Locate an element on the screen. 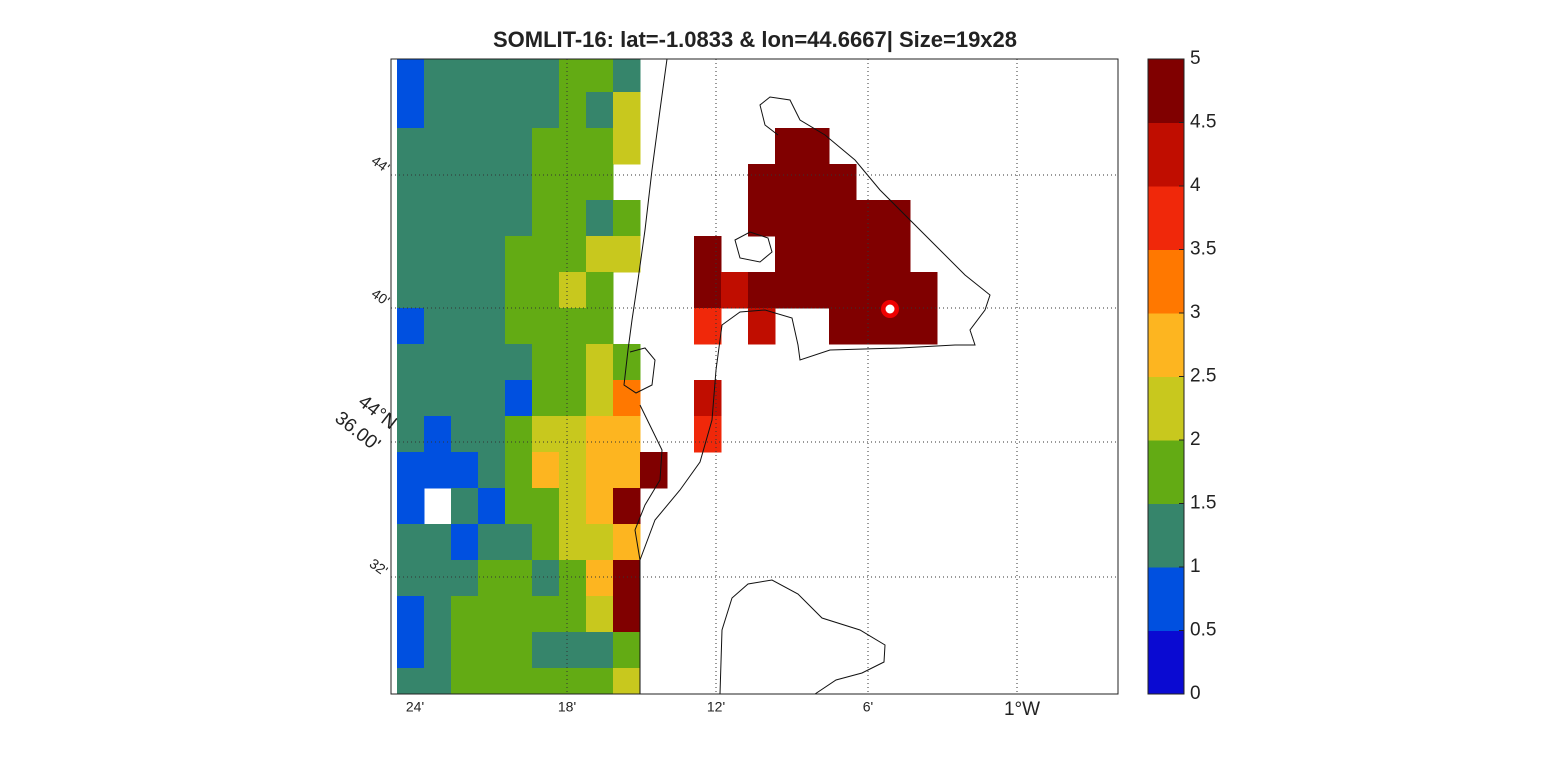 The width and height of the screenshot is (1563, 781). lon-label: 18' is located at coordinates (567, 707).